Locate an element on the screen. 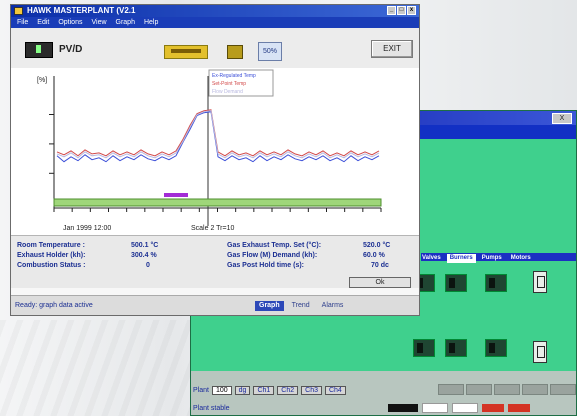 This screenshot has height=416, width=577. tab-motors: Motors is located at coordinates (520, 258).